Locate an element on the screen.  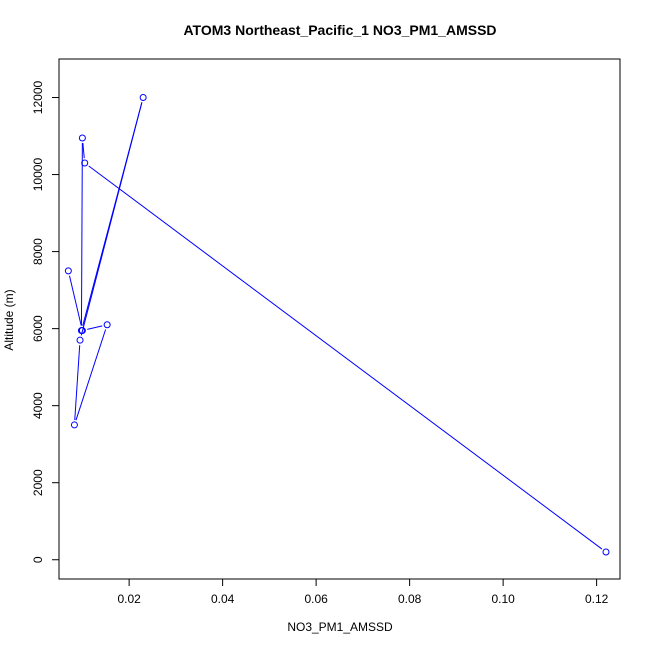
y-tick-label: 10000 is located at coordinates (38, 175).